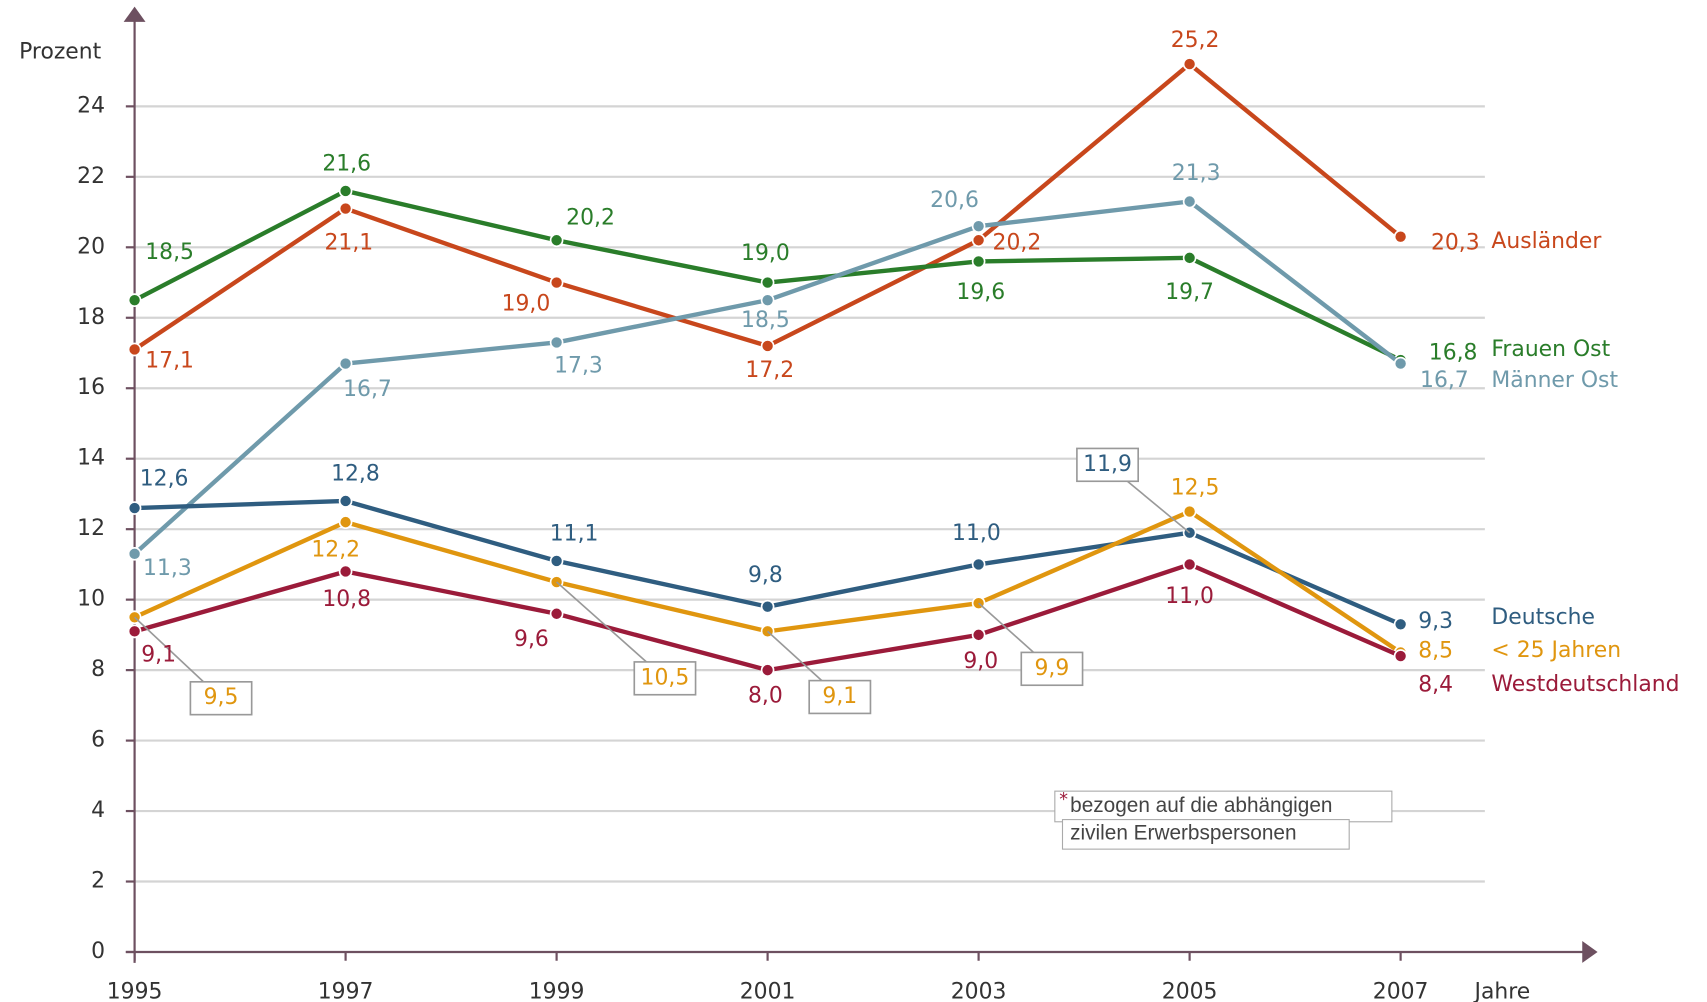 The width and height of the screenshot is (1707, 1002). I want to click on y-tick-label: 10, so click(91, 599).